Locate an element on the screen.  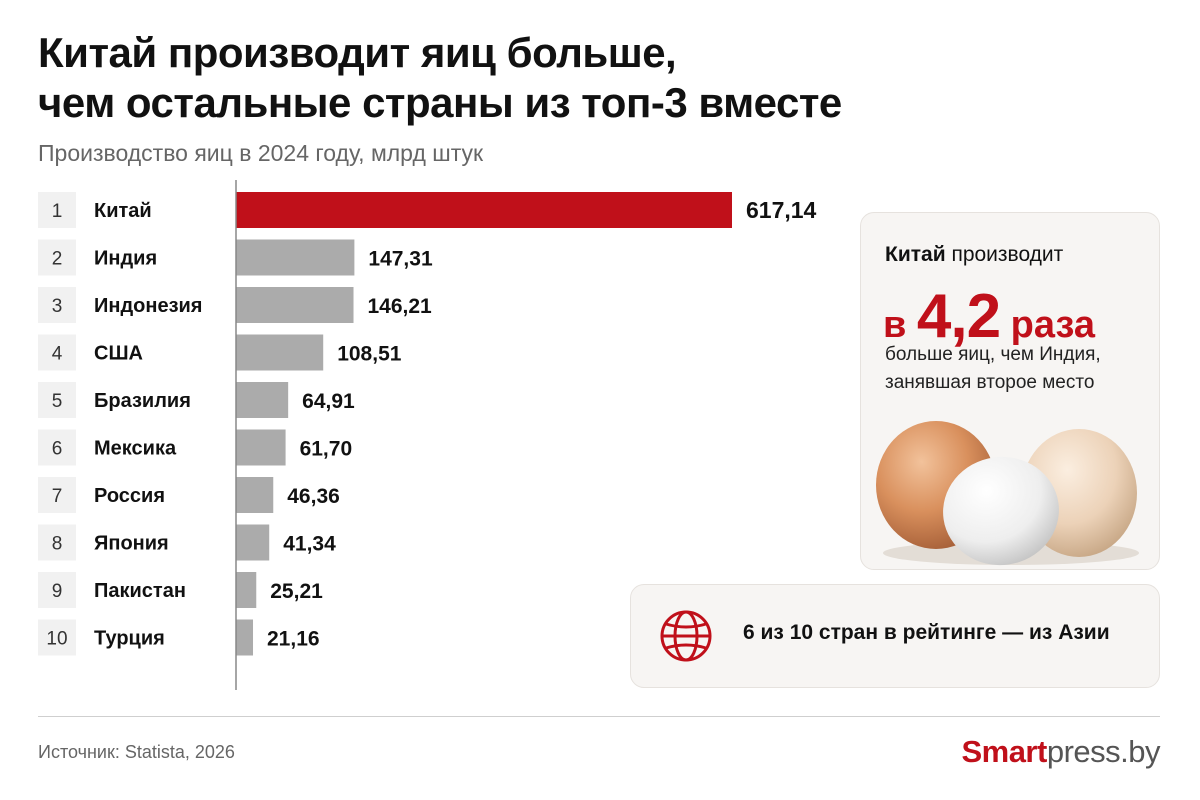
value-label: 64,91 is located at coordinates (328, 401).